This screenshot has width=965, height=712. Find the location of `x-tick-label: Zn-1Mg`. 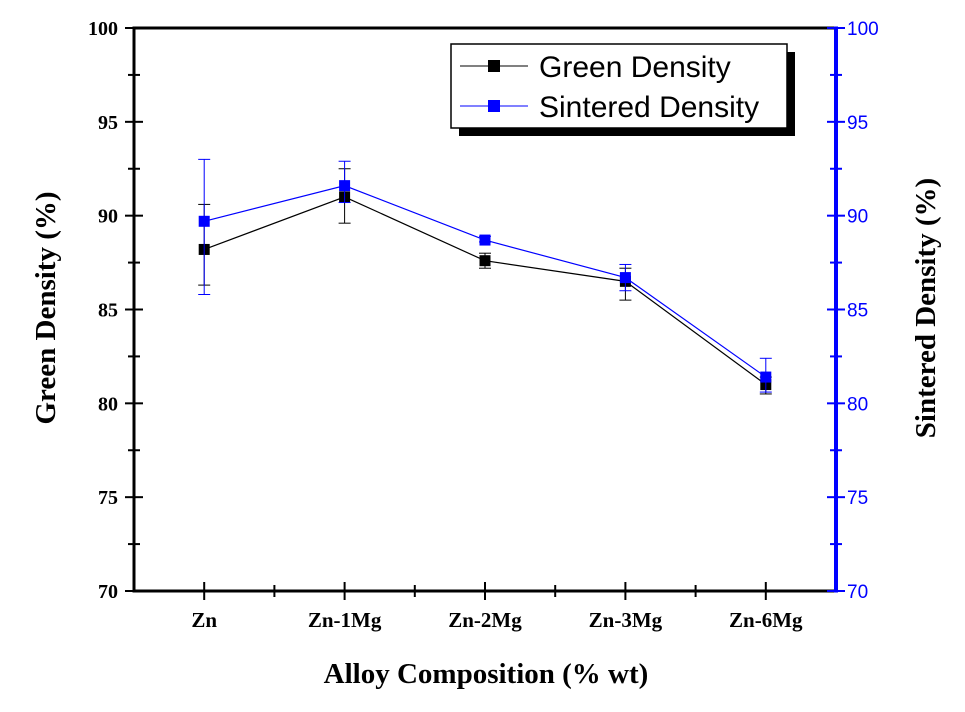

x-tick-label: Zn-1Mg is located at coordinates (345, 620).